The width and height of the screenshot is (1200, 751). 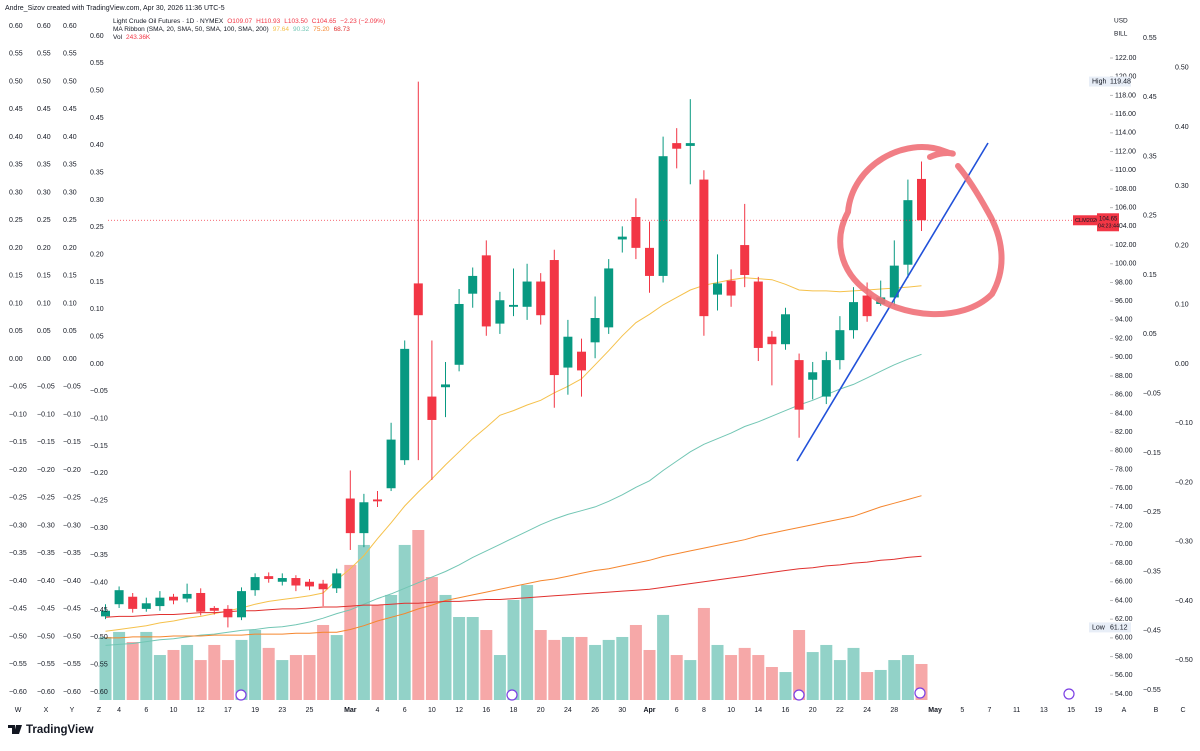 I want to click on price-label: 66.00, so click(x=1124, y=582).